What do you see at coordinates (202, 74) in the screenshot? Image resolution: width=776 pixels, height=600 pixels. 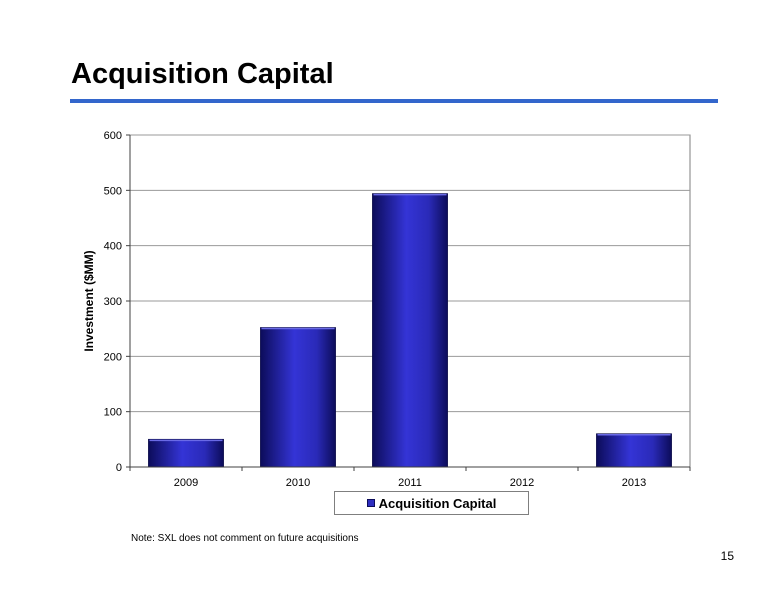 I see `slide-title: Acquisition Capital` at bounding box center [202, 74].